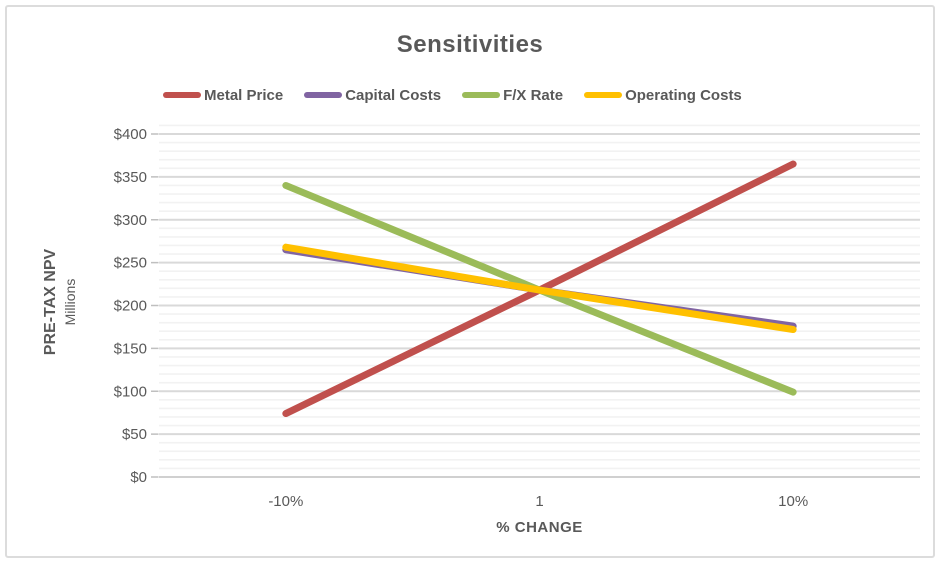 The image size is (940, 571). What do you see at coordinates (138, 477) in the screenshot?
I see `y-tick-label: $0` at bounding box center [138, 477].